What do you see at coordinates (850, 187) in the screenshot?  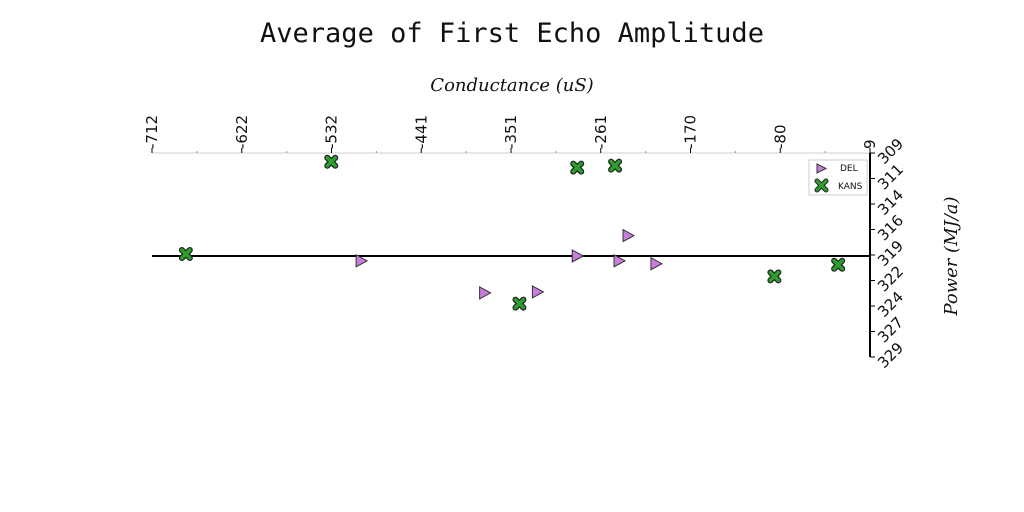 I see `legend-kans-label: KANS` at bounding box center [850, 187].